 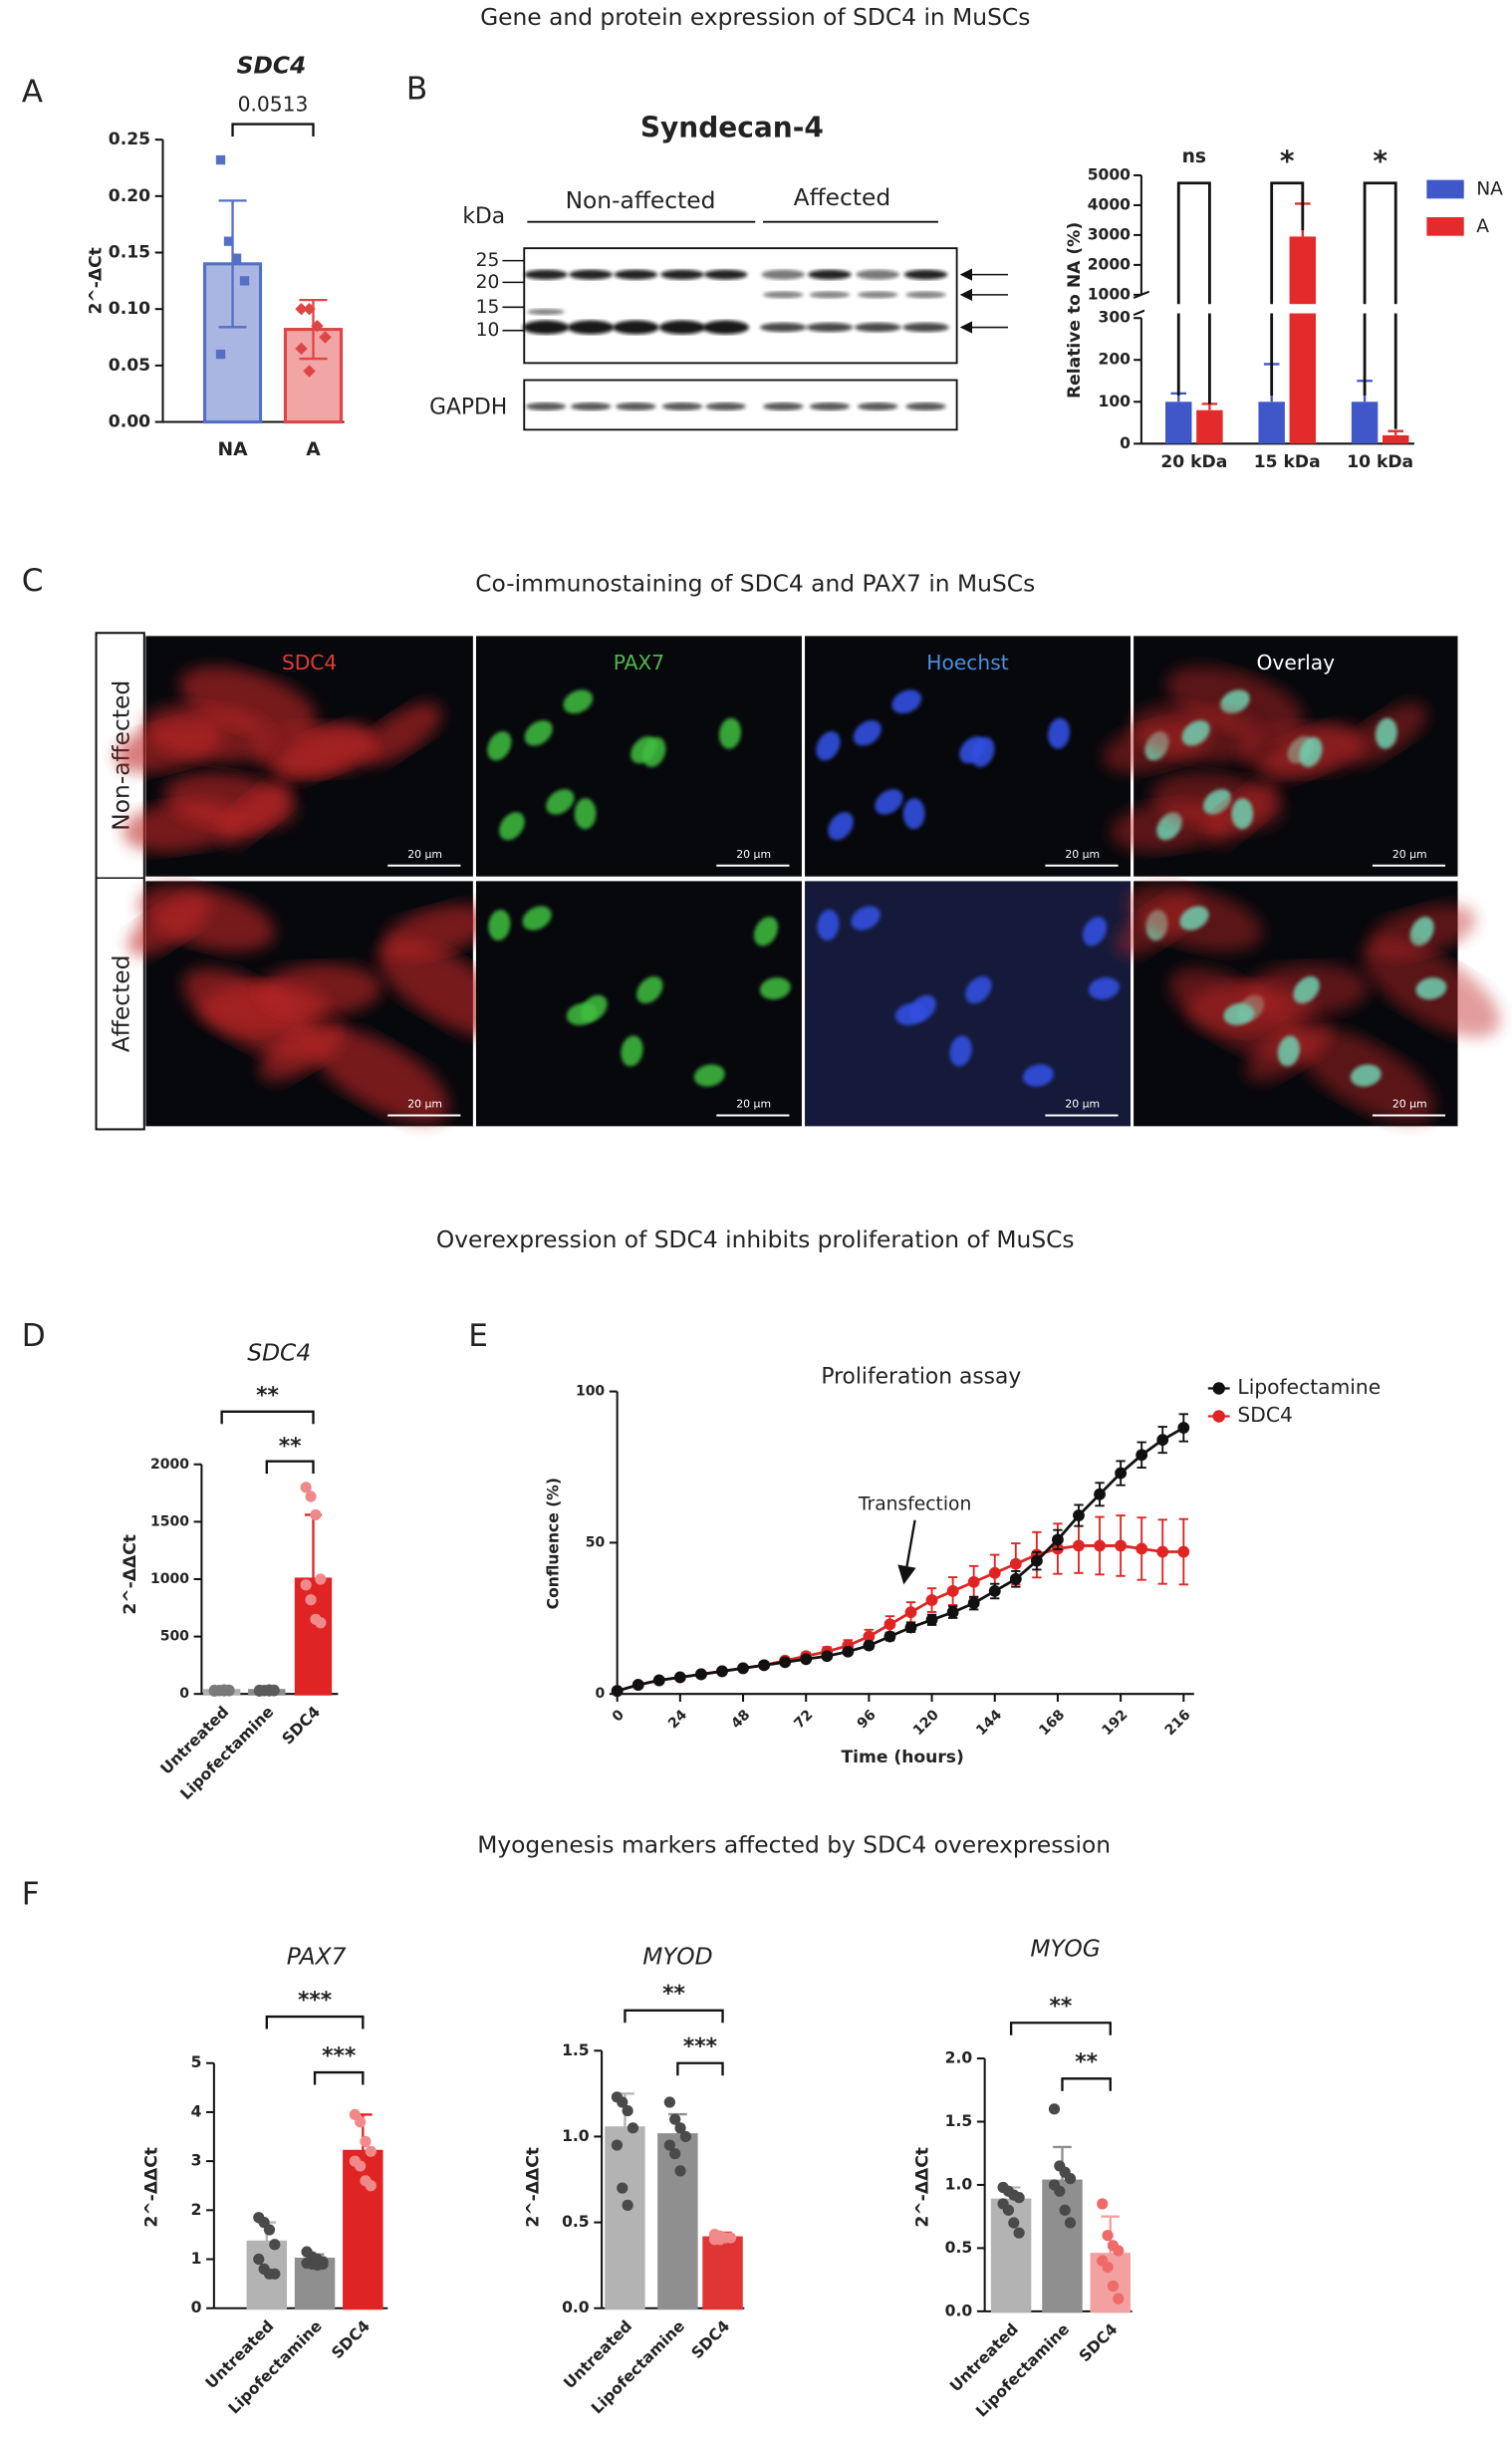 What do you see at coordinates (576, 2307) in the screenshot?
I see `y-tick-label: 0.0` at bounding box center [576, 2307].